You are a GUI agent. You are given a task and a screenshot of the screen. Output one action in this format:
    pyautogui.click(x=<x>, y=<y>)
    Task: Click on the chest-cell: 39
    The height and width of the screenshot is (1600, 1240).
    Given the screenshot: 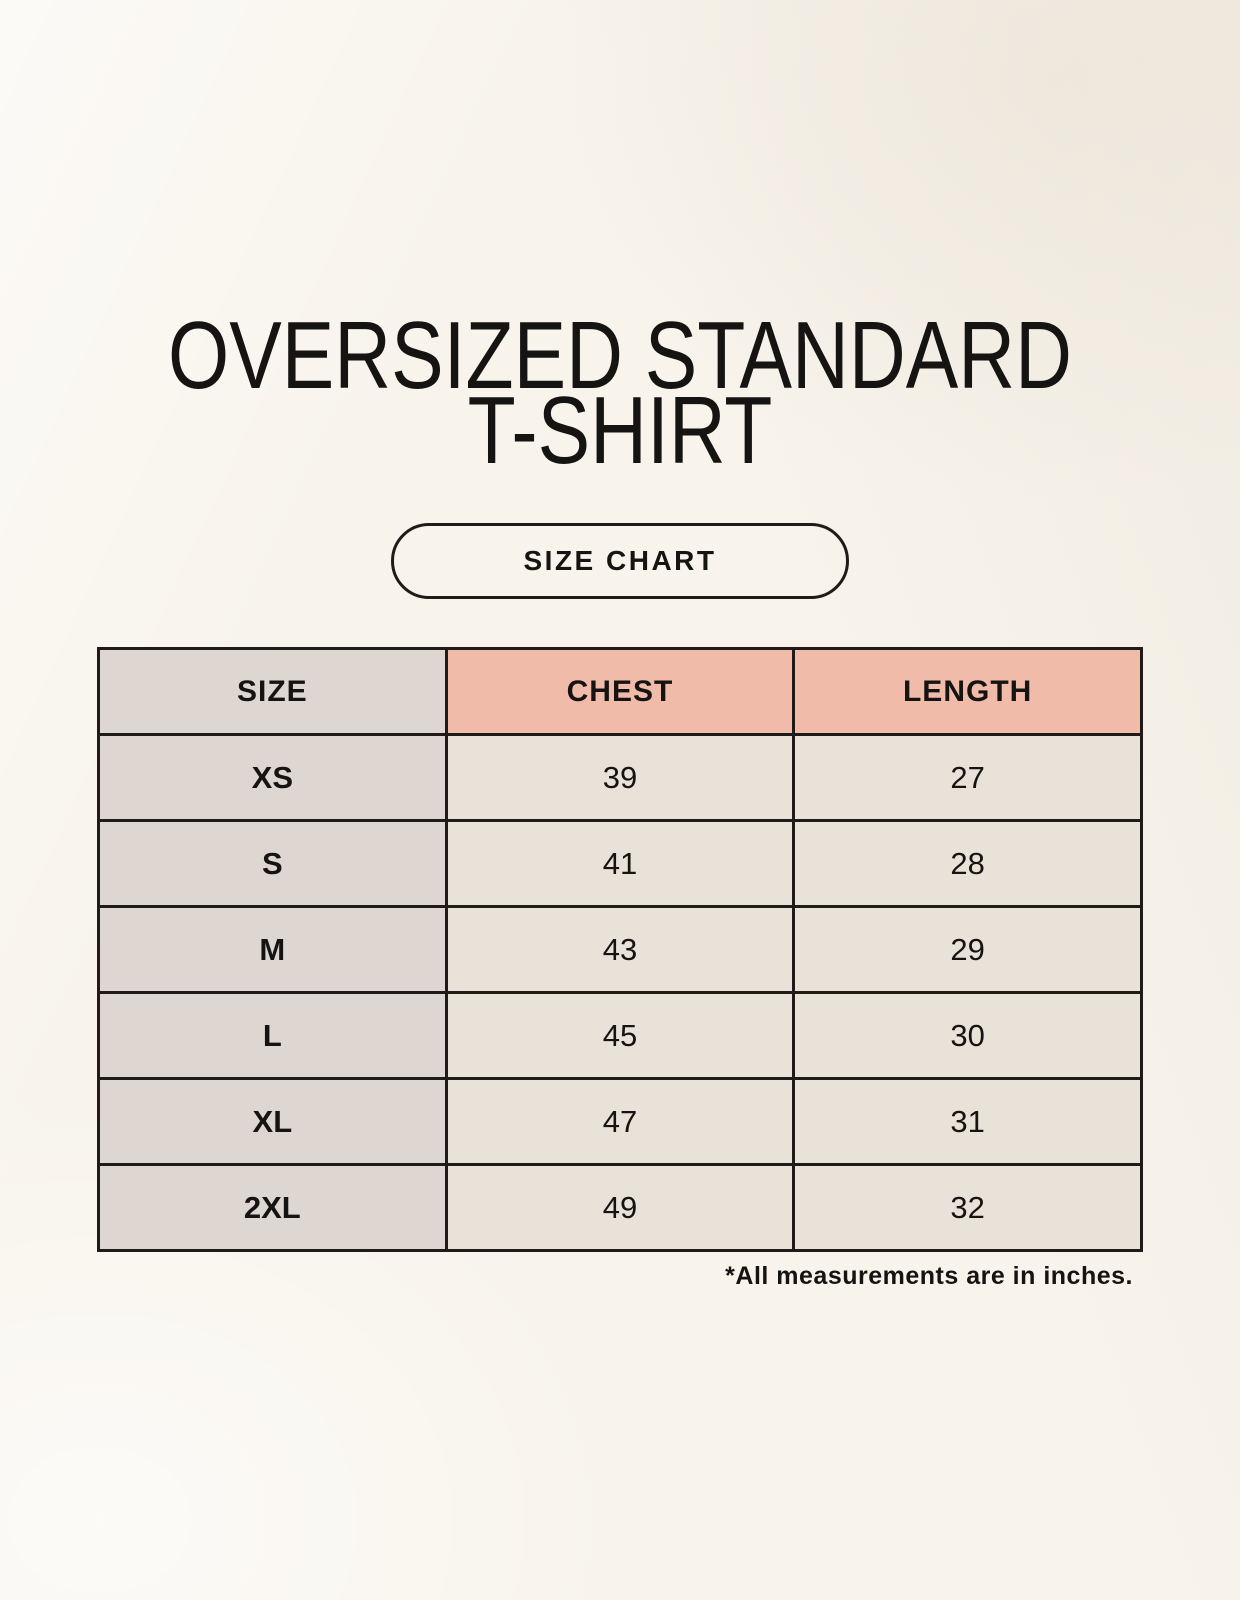 What is the action you would take?
    pyautogui.click(x=620, y=777)
    